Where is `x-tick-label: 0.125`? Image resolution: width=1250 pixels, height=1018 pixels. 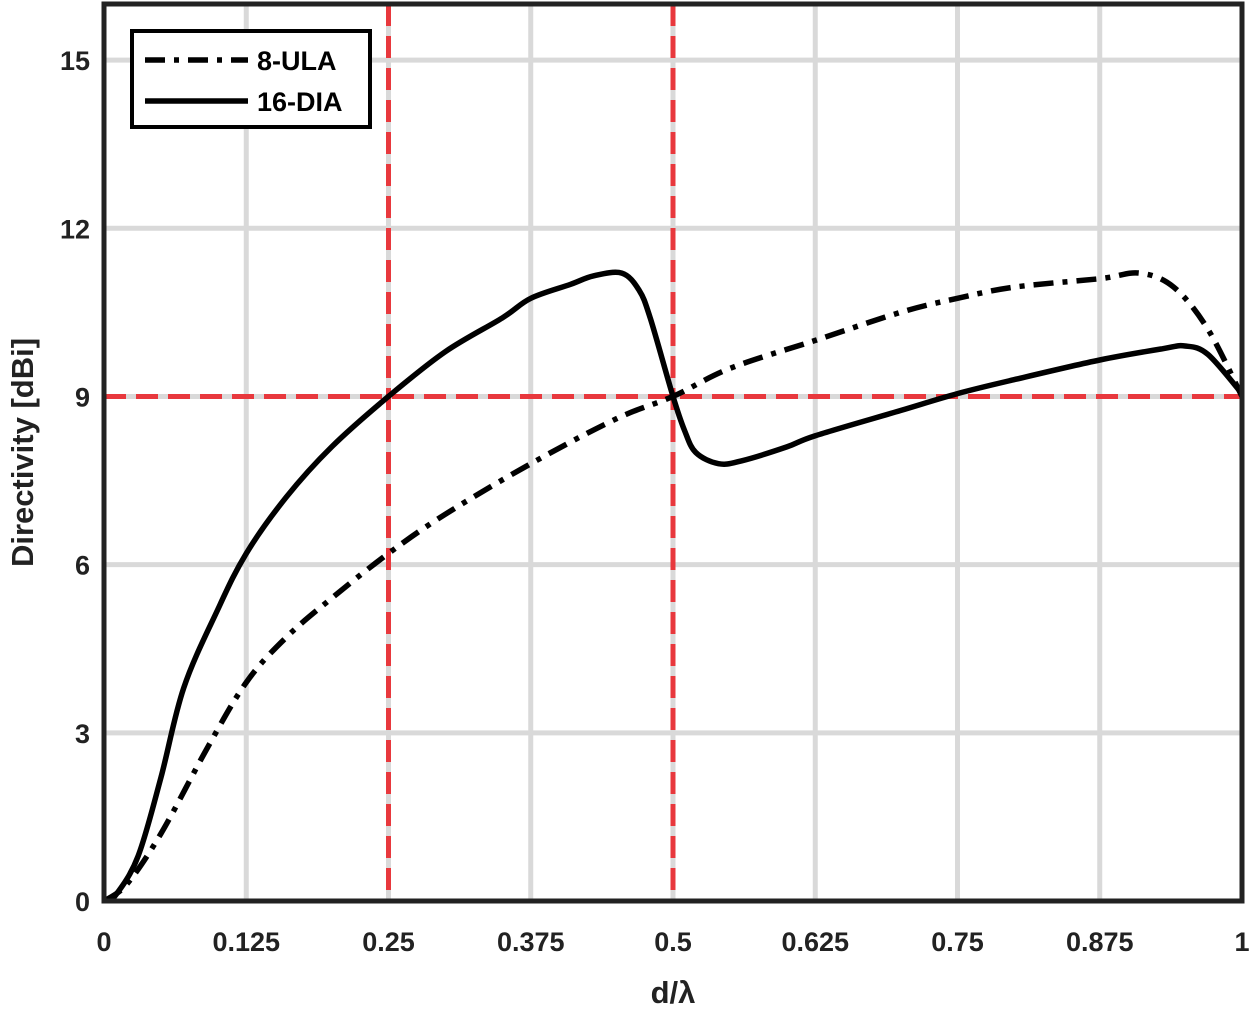 x-tick-label: 0.125 is located at coordinates (246, 942).